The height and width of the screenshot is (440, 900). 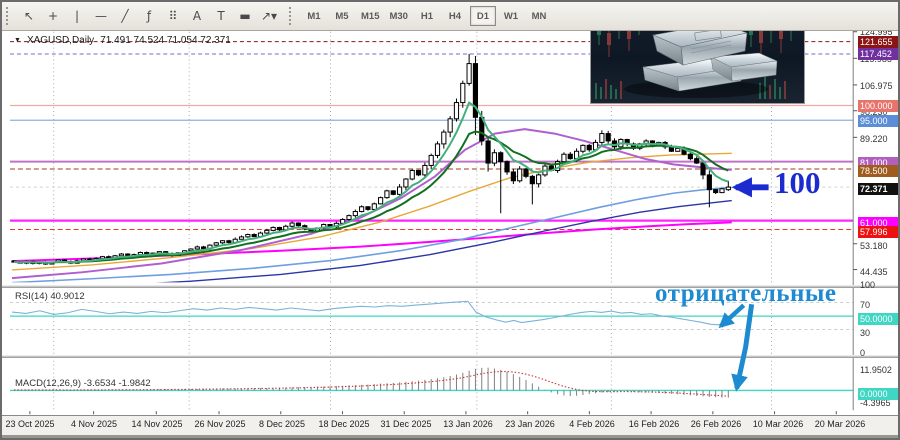 What do you see at coordinates (710, 57) in the screenshot?
I see `silver-ingots` at bounding box center [710, 57].